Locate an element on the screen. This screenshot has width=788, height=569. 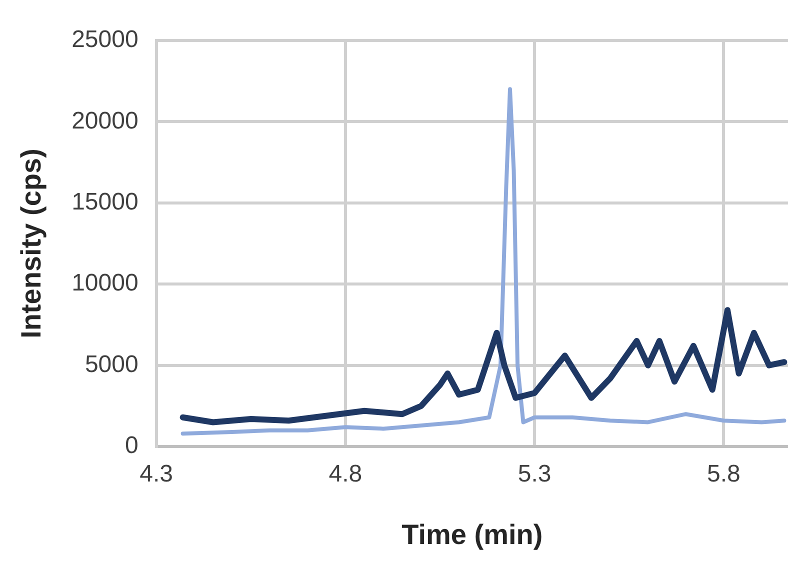
x-tick-label: 5.8 is located at coordinates (723, 474).